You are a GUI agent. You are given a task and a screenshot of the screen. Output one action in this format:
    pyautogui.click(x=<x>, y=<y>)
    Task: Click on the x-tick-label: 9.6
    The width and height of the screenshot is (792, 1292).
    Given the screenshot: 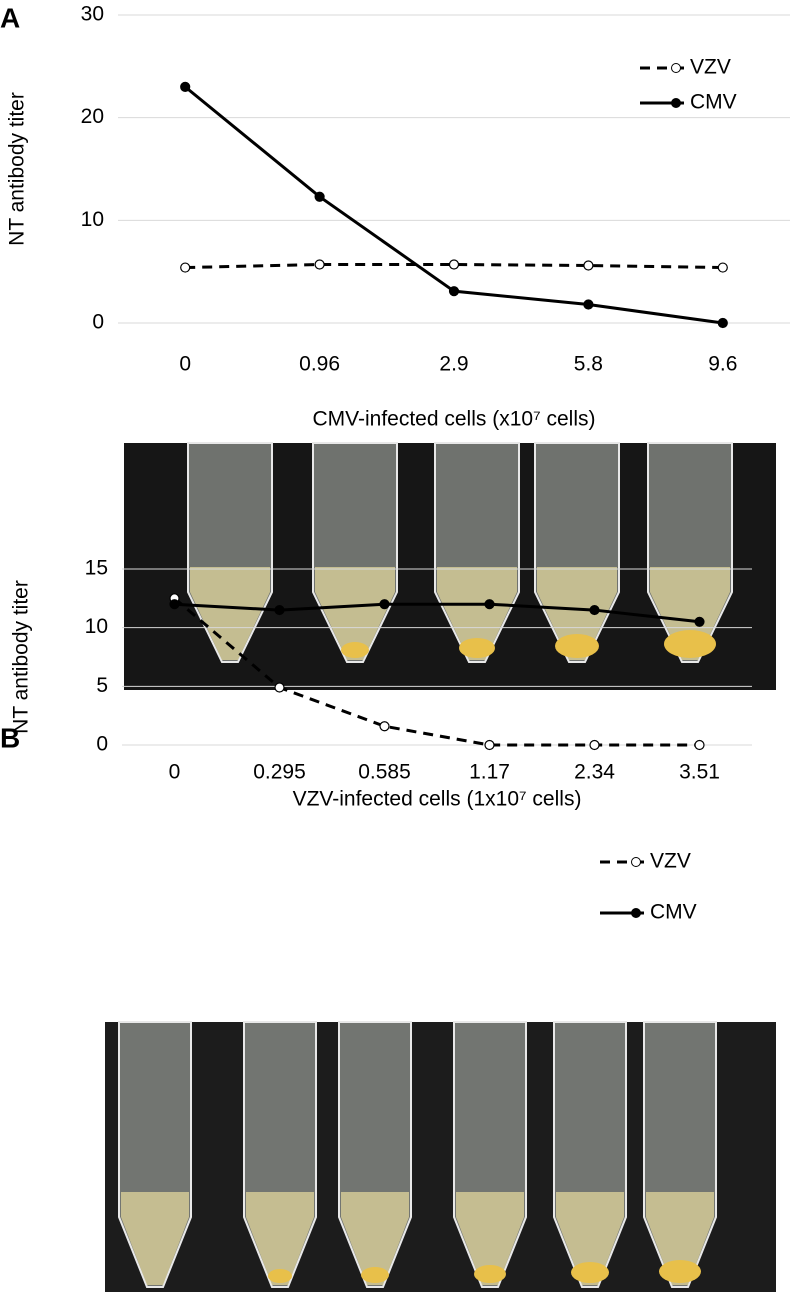 What is the action you would take?
    pyautogui.click(x=722, y=364)
    